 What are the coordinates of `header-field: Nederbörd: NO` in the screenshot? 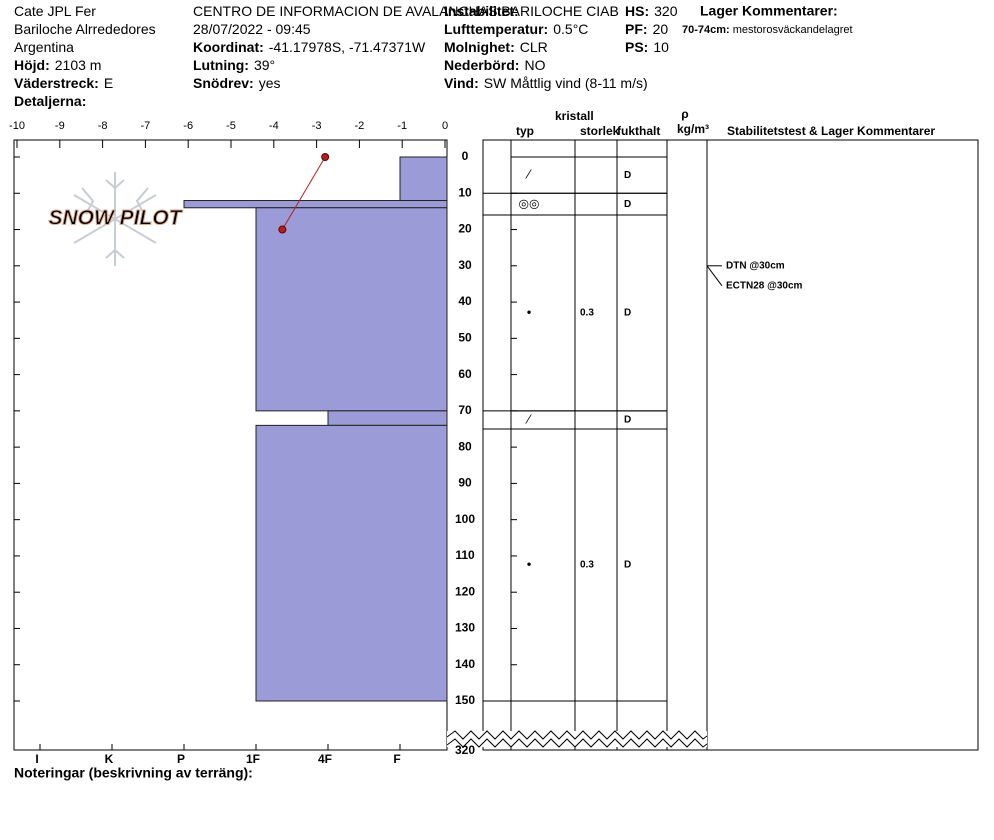 It's located at (495, 65).